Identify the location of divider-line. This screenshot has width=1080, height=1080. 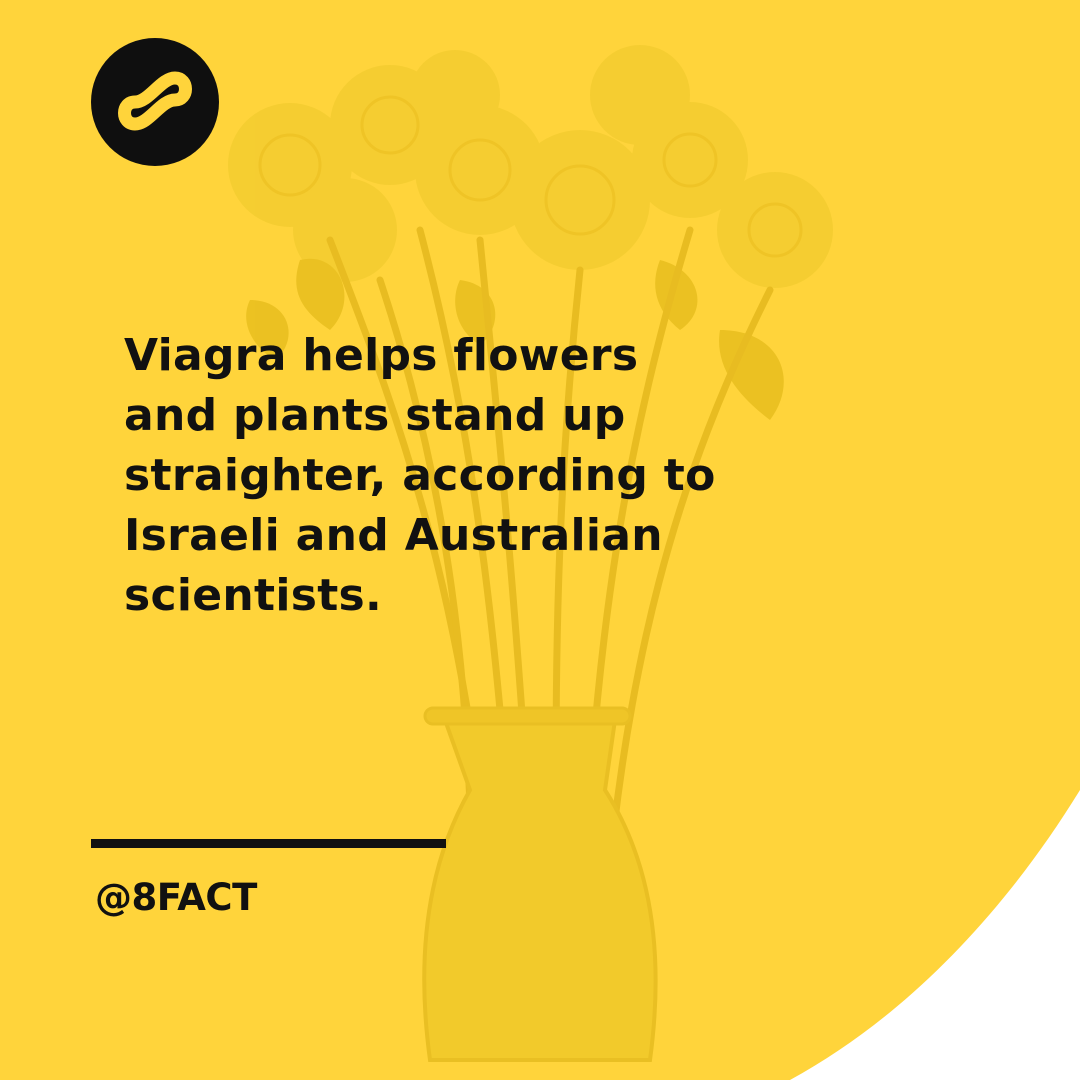
(268, 843).